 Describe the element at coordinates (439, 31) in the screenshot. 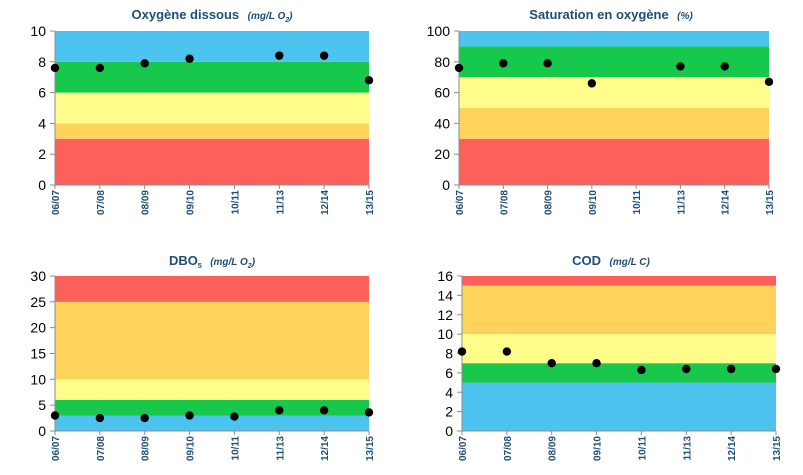

I see `y-tick-label: 100` at that location.